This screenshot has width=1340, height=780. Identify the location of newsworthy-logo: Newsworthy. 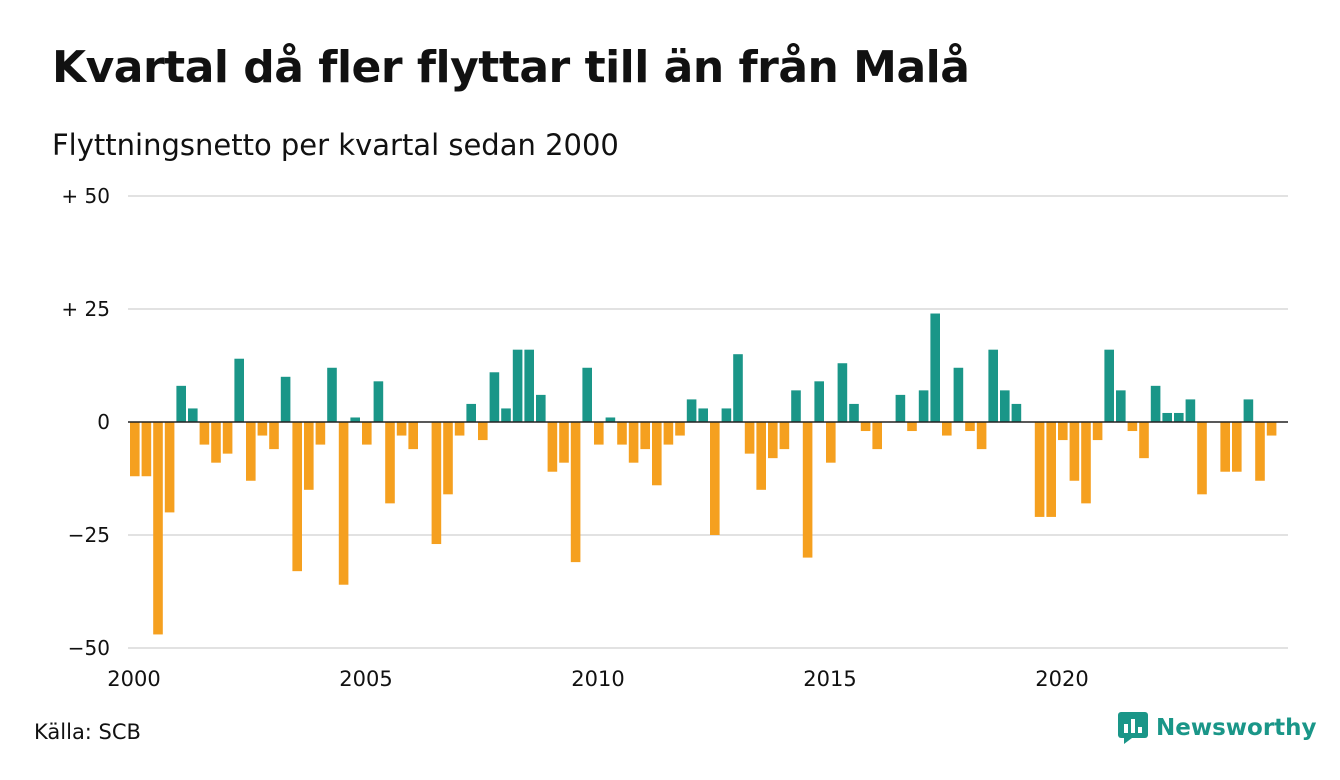
(1217, 728).